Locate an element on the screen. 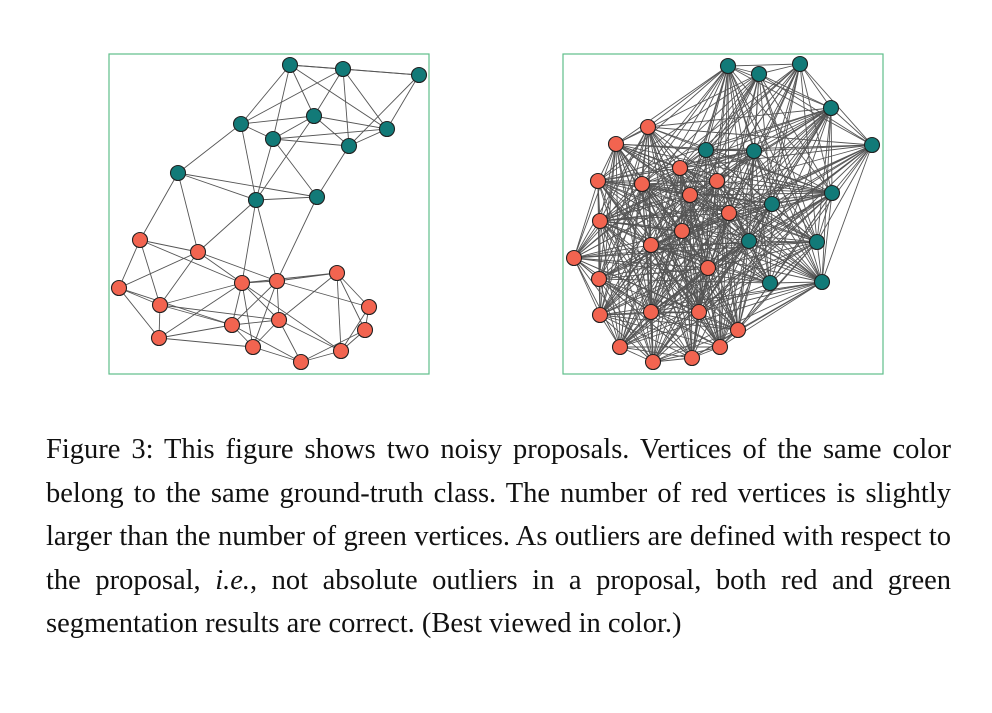  panel-right-frame is located at coordinates (723, 214).